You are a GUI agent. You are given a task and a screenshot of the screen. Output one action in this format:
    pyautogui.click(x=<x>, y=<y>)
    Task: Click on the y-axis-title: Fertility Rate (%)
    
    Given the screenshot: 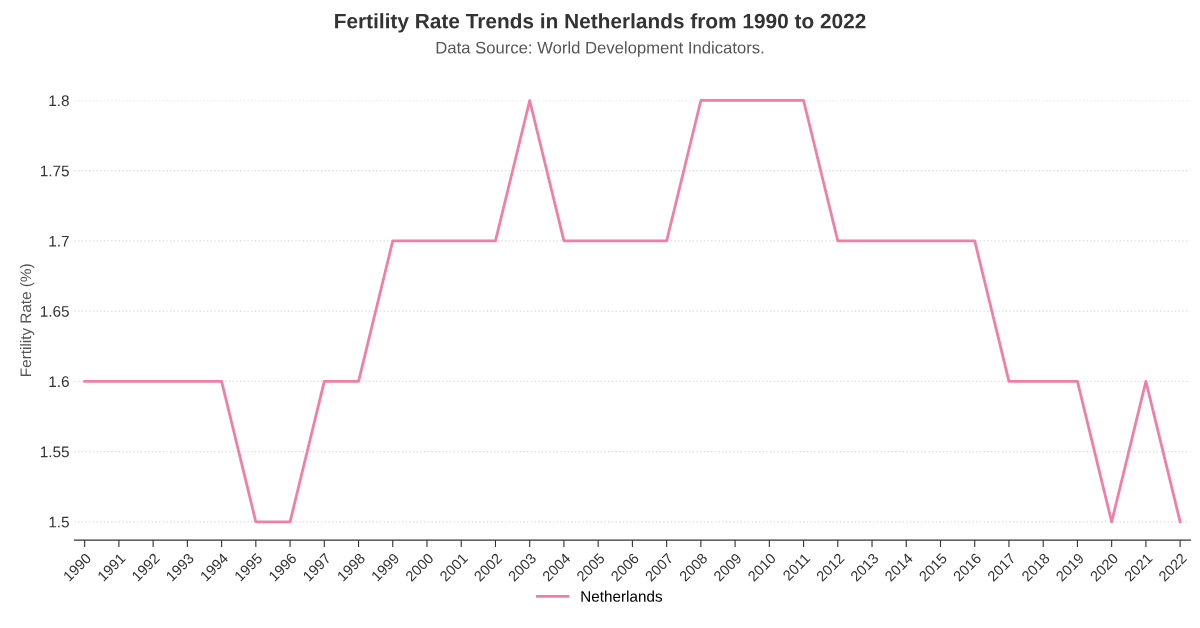 What is the action you would take?
    pyautogui.click(x=27, y=320)
    